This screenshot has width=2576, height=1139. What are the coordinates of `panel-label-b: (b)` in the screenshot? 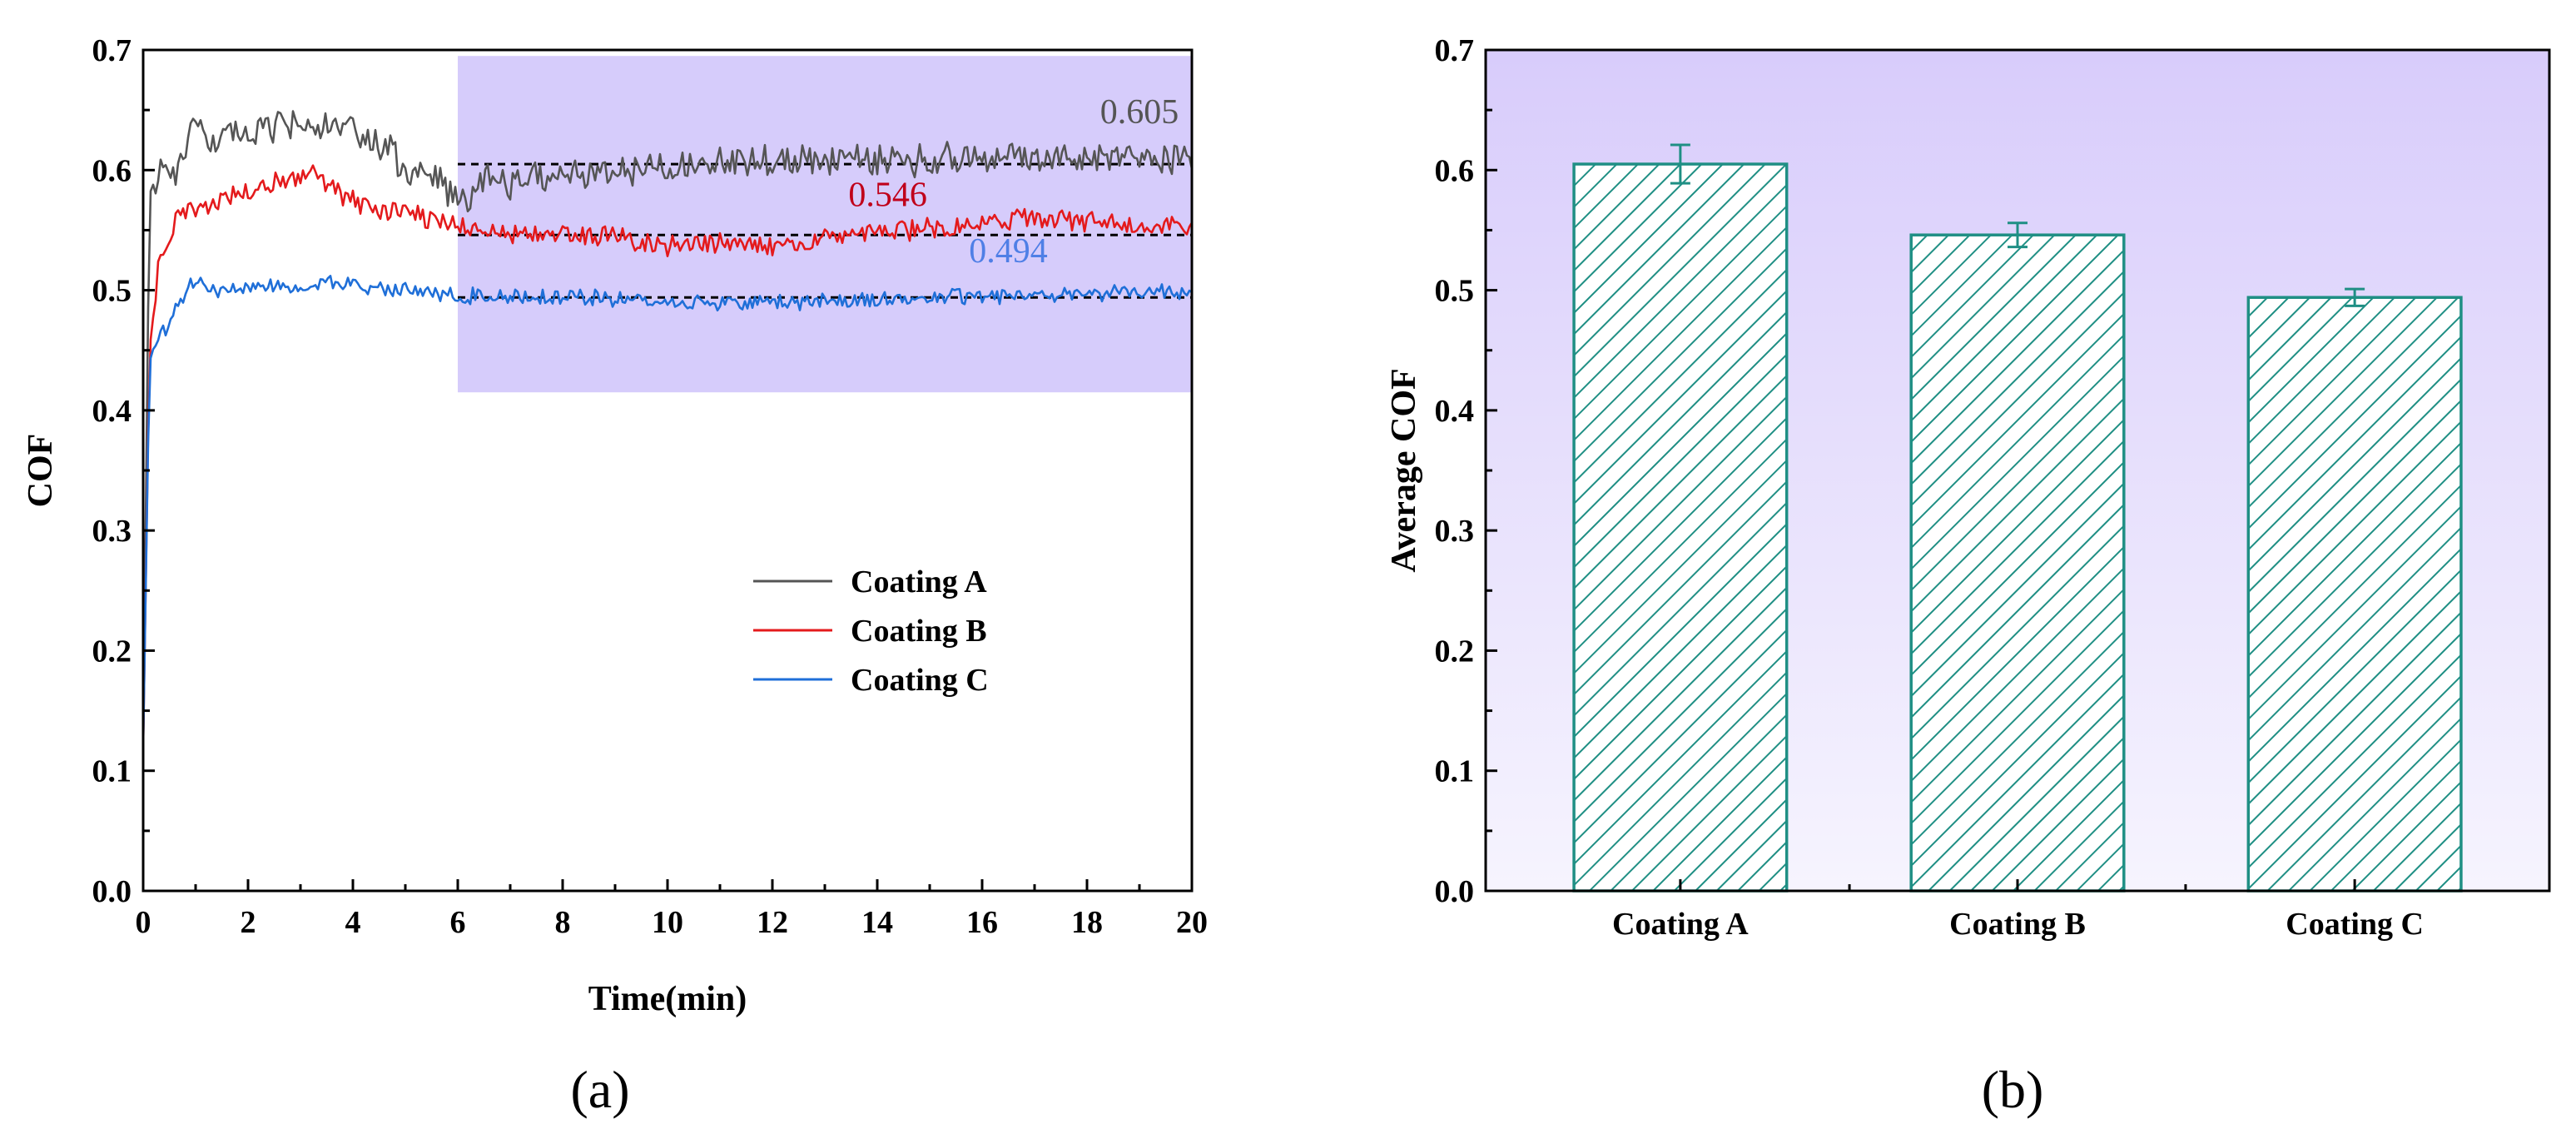 It's located at (2013, 1090).